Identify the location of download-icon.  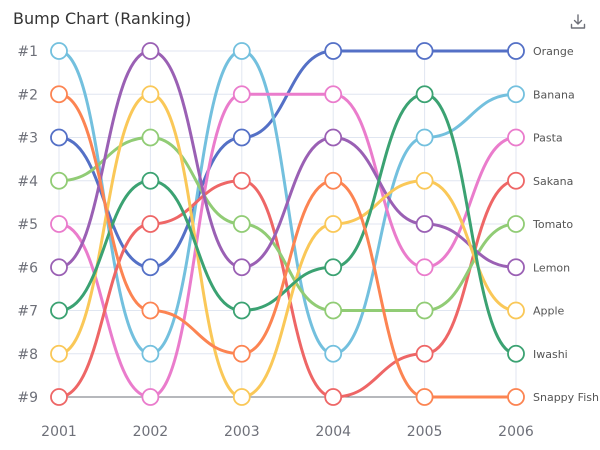
(578, 22).